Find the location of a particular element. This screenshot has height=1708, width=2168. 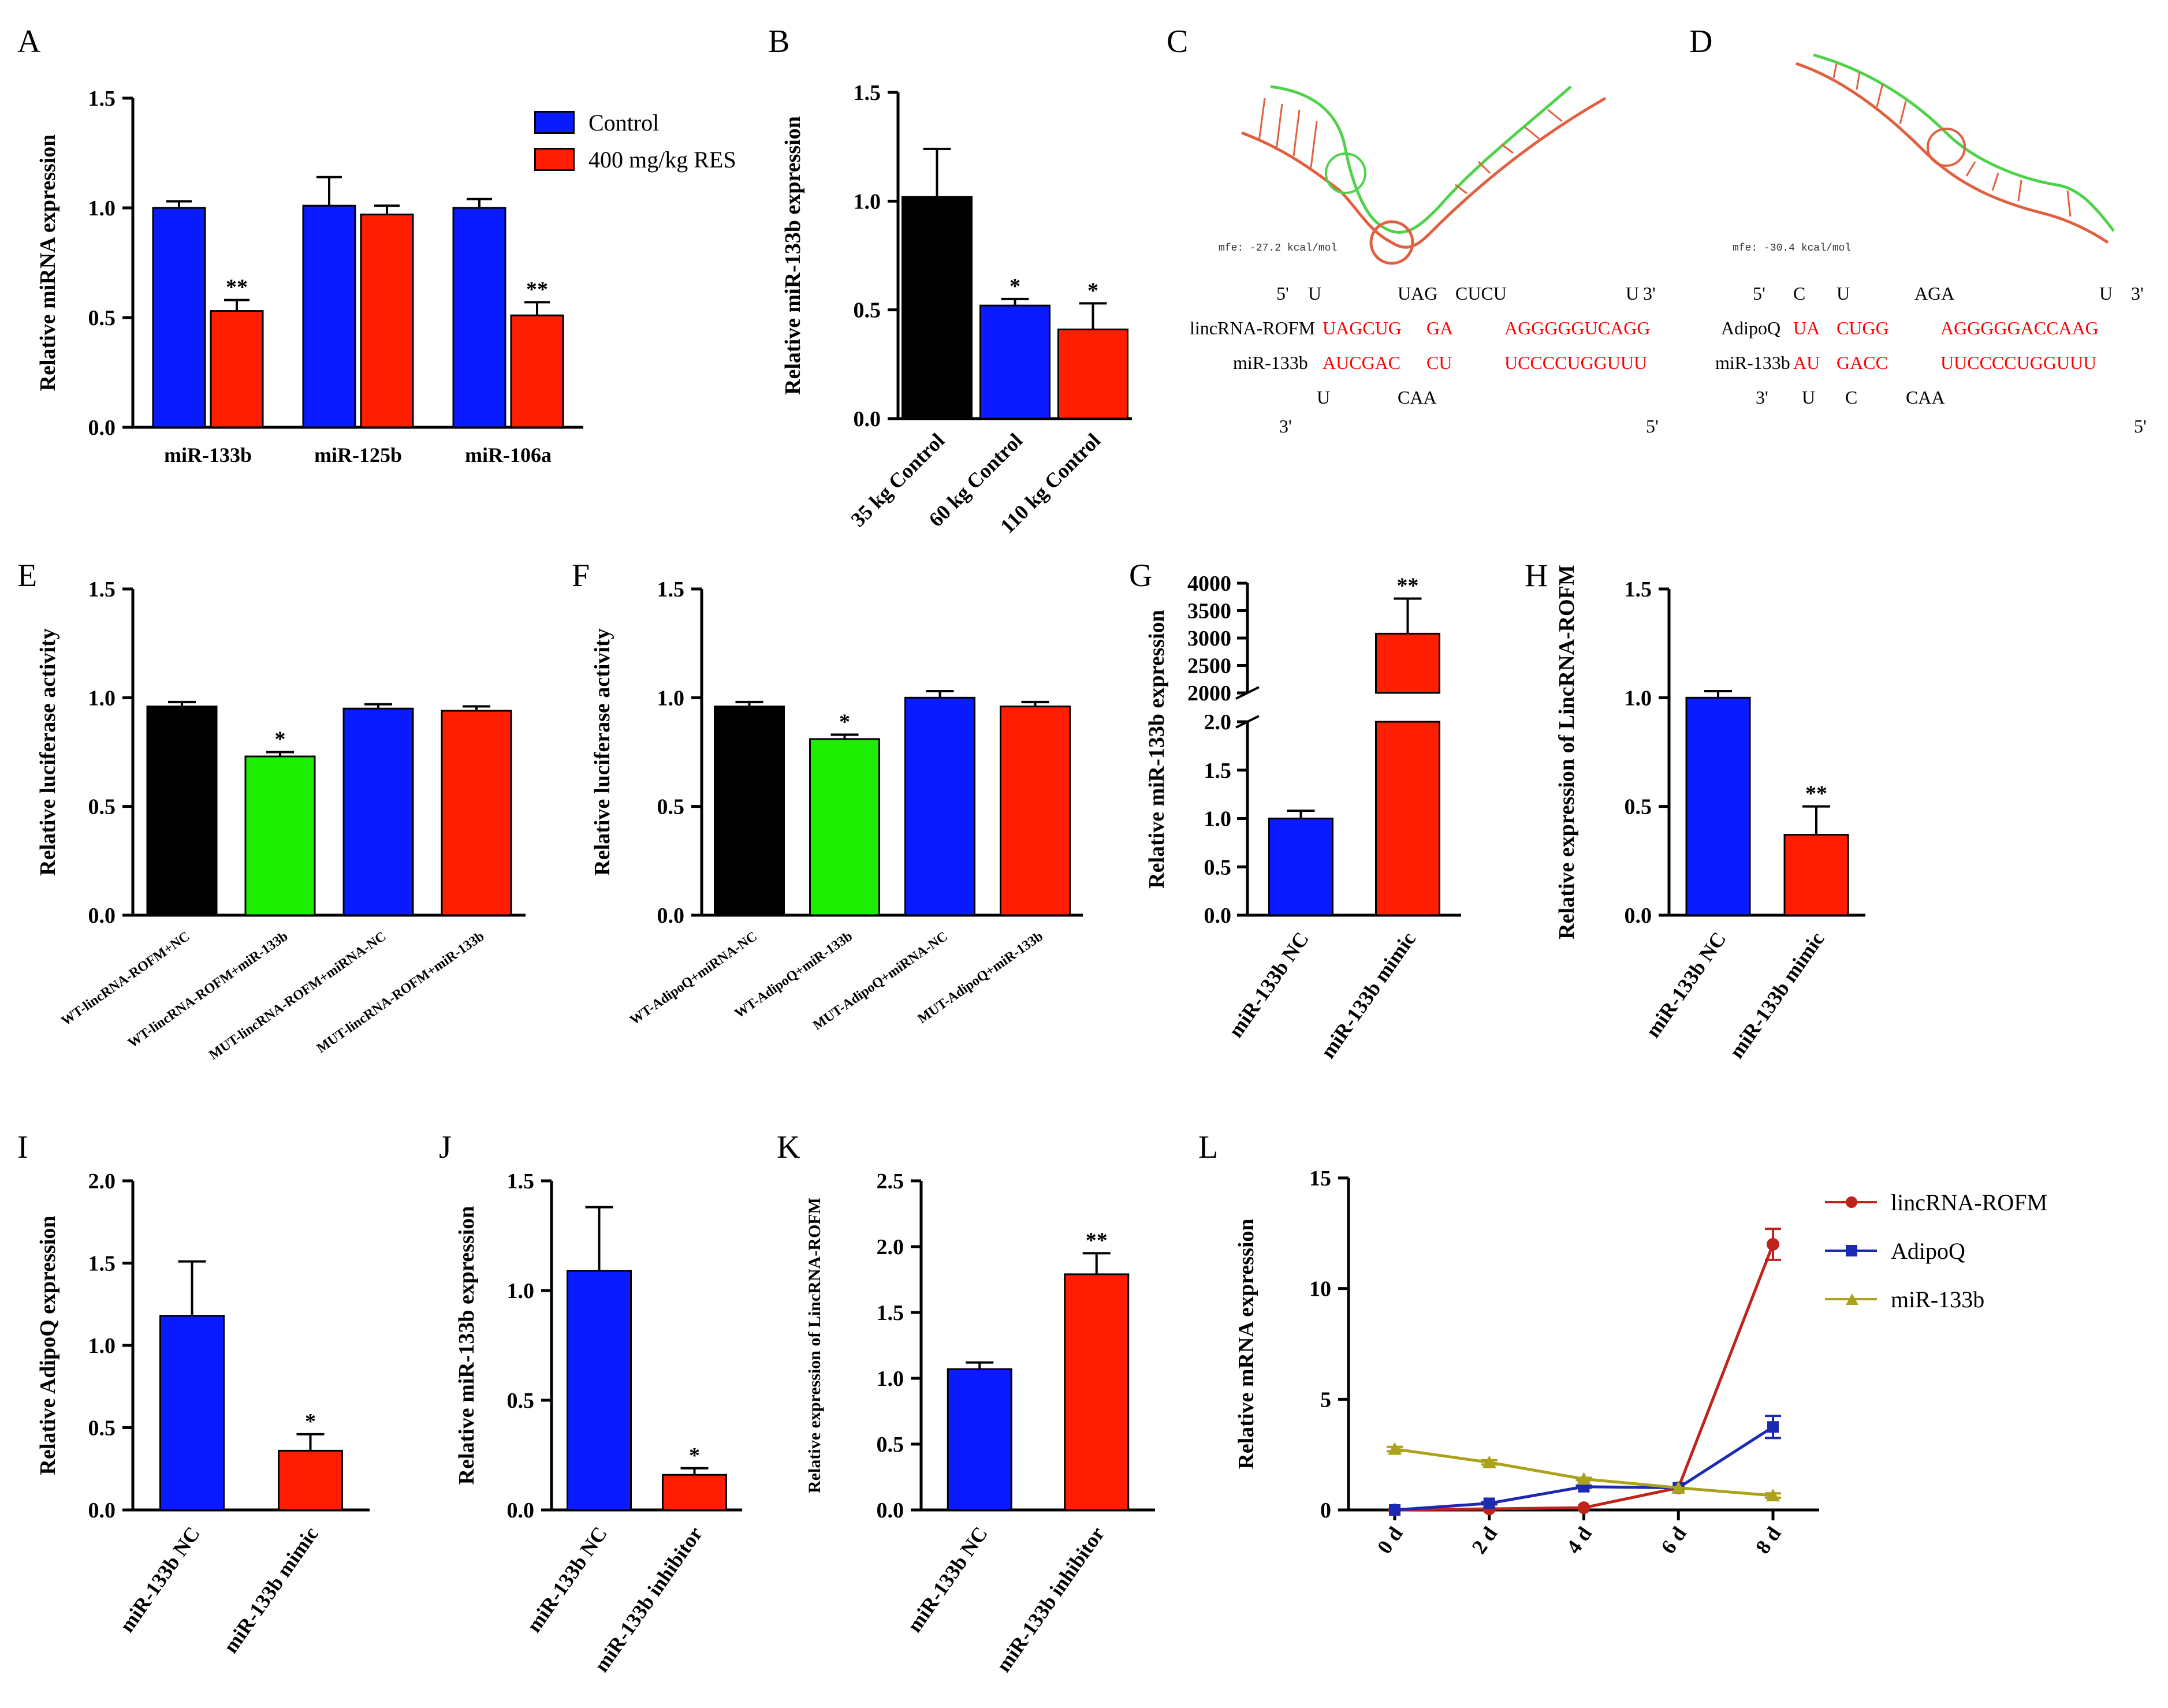

y-axis-title: Relative luciferase activity is located at coordinates (48, 751).